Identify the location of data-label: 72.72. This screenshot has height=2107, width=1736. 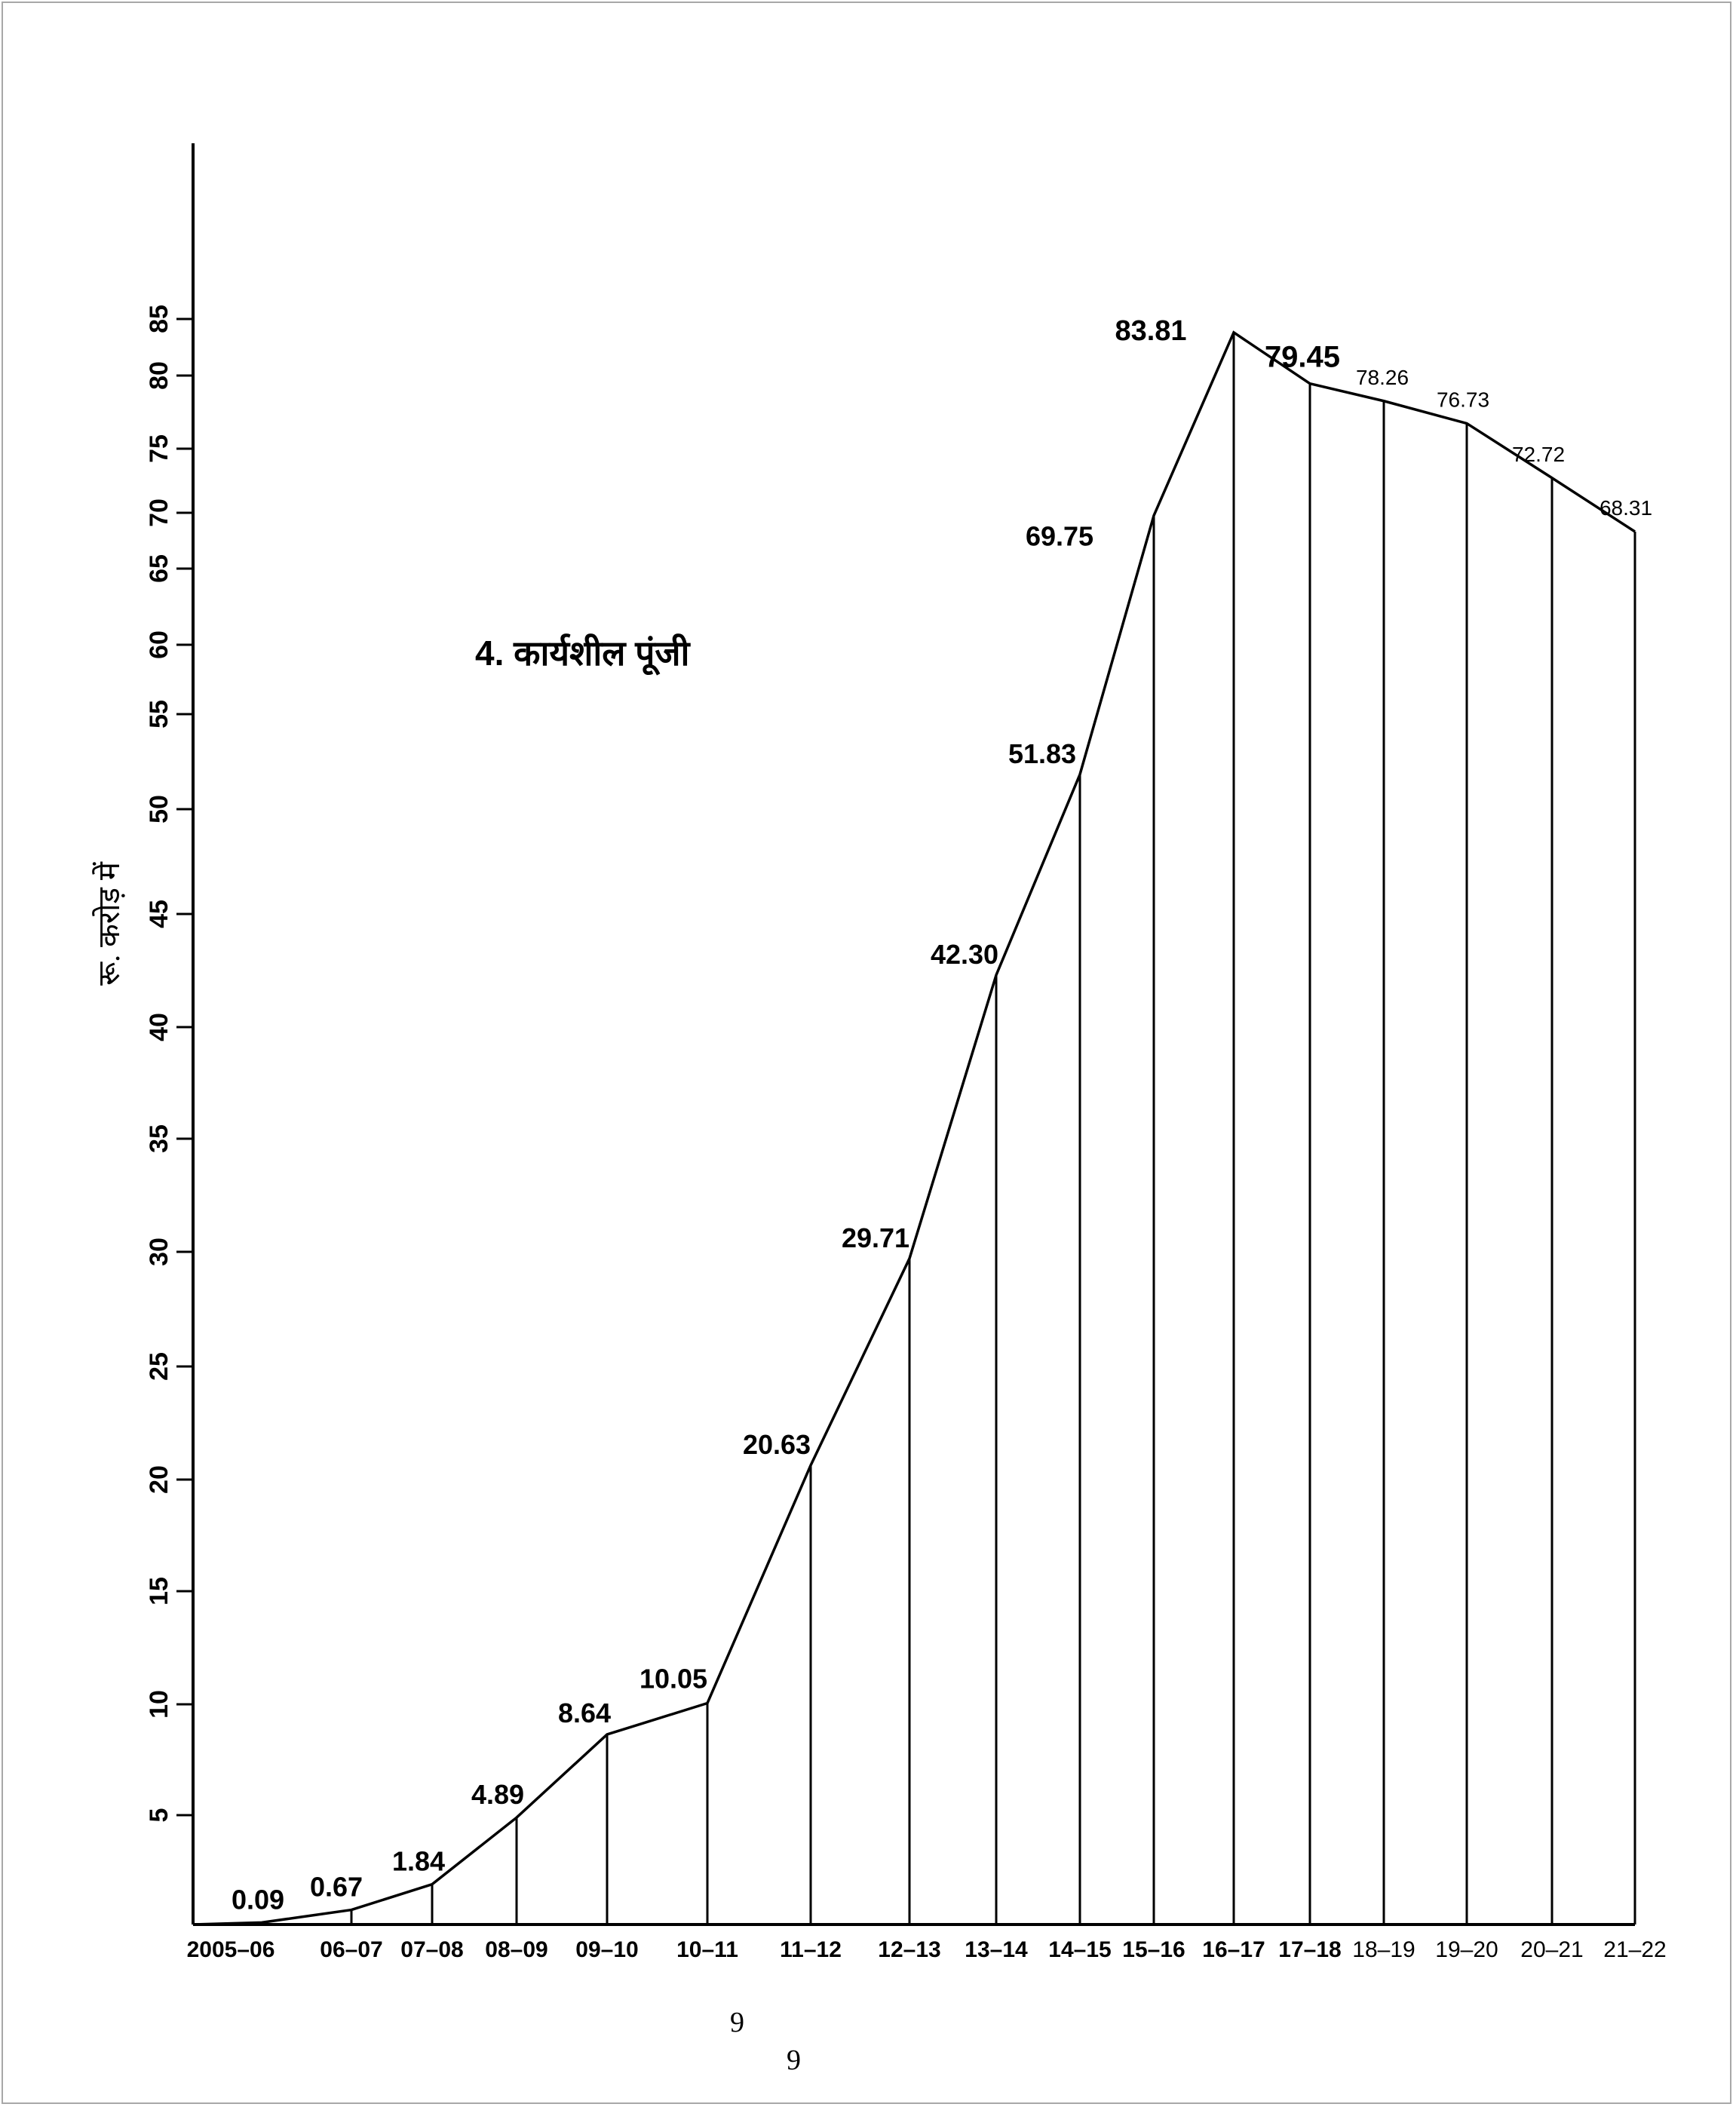
(1539, 454).